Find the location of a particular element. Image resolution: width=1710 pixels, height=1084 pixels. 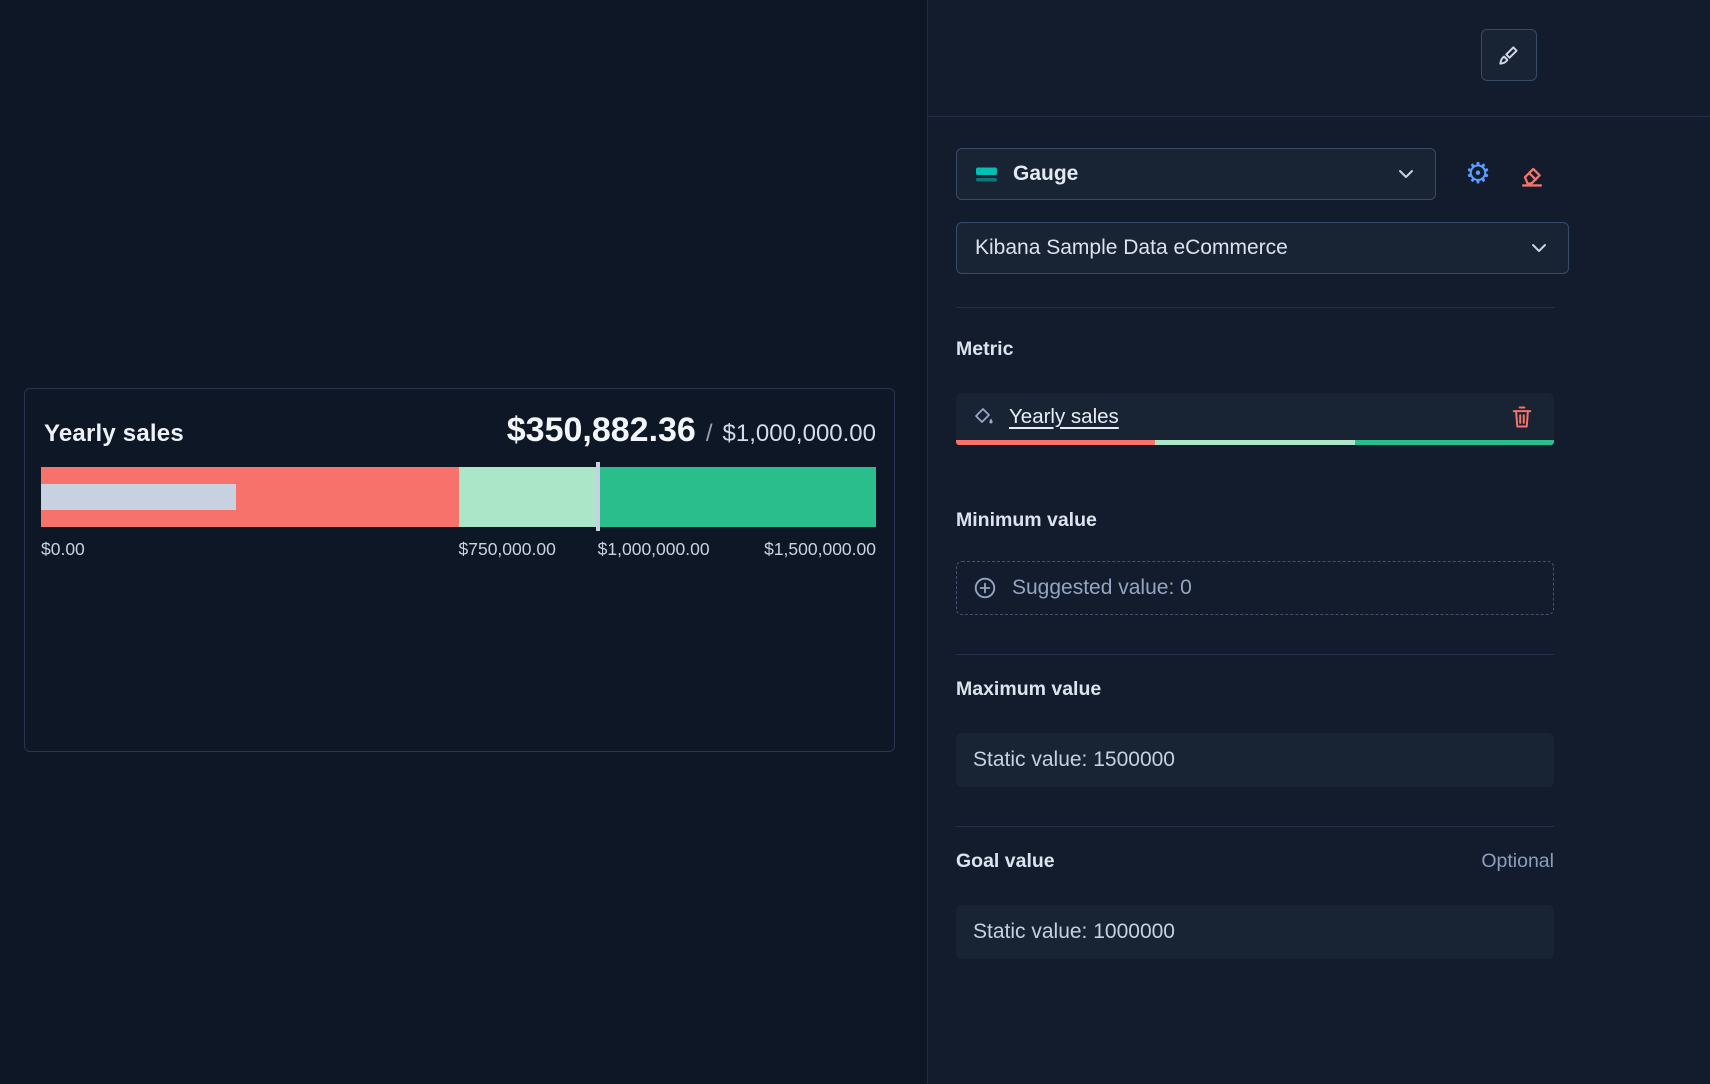

chart-current-value: $350,882.36 is located at coordinates (601, 430).